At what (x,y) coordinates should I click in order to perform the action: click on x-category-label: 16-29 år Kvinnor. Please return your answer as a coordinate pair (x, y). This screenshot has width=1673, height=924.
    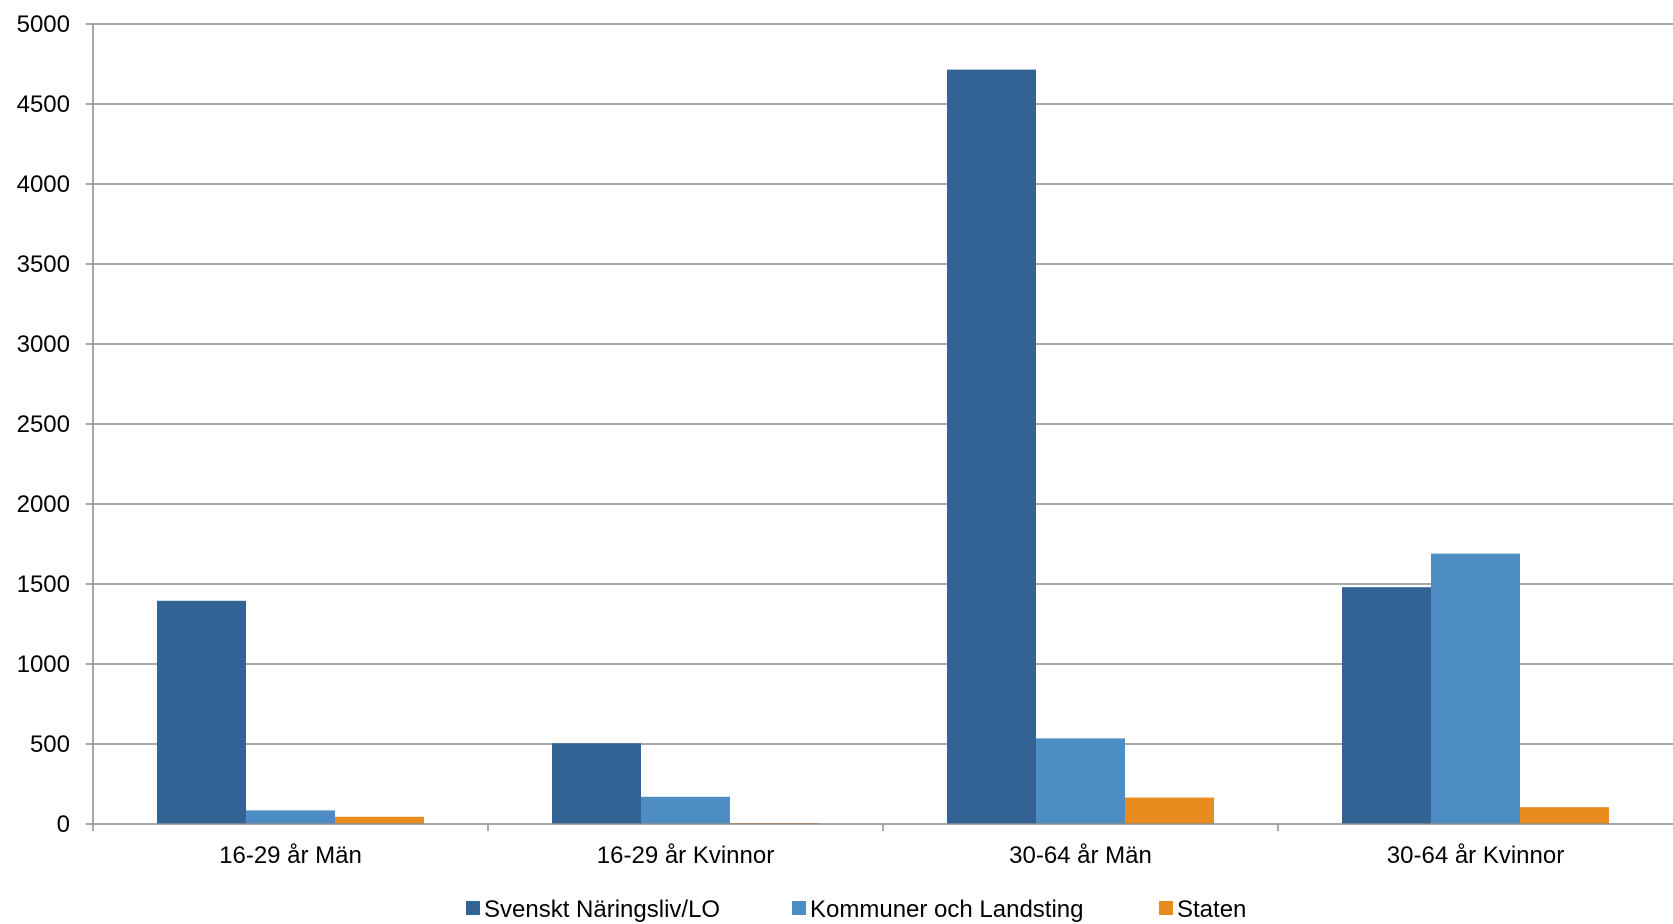
    Looking at the image, I should click on (685, 855).